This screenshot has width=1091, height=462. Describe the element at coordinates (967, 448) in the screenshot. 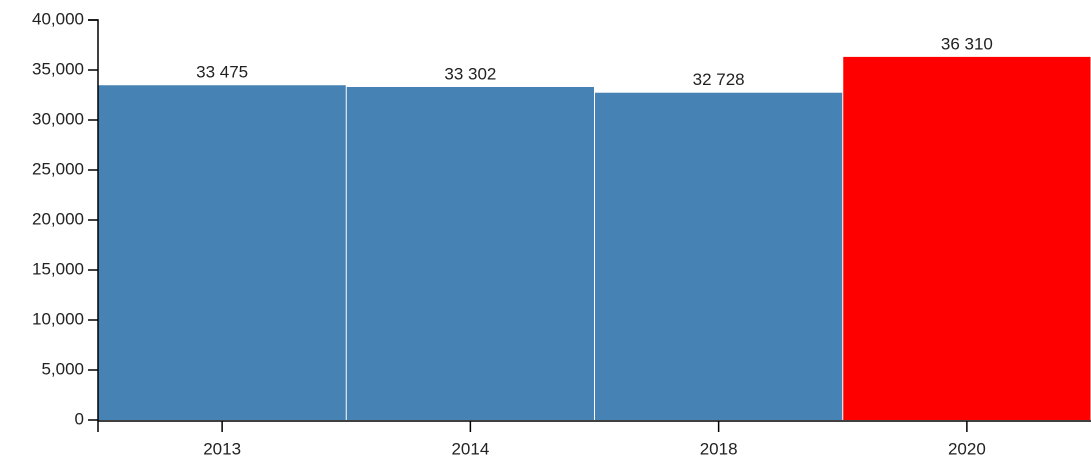

I see `x-tick-label: 2020` at that location.